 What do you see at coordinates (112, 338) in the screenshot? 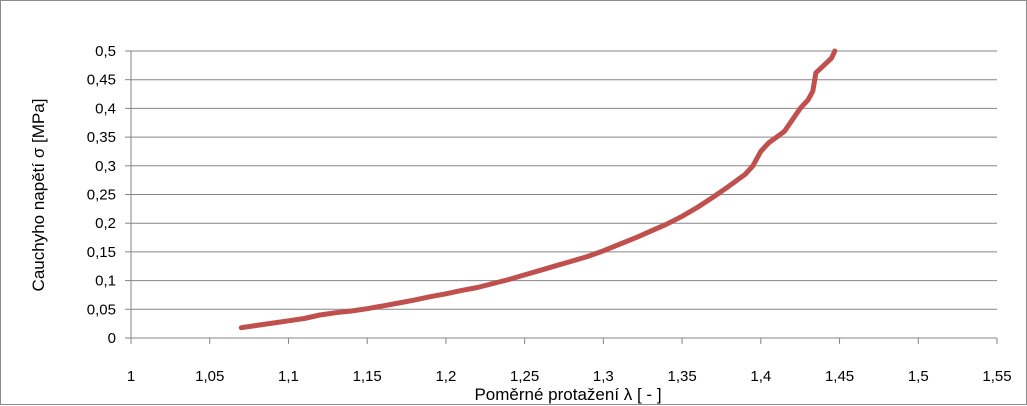
I see `y-tick-label: 0` at bounding box center [112, 338].